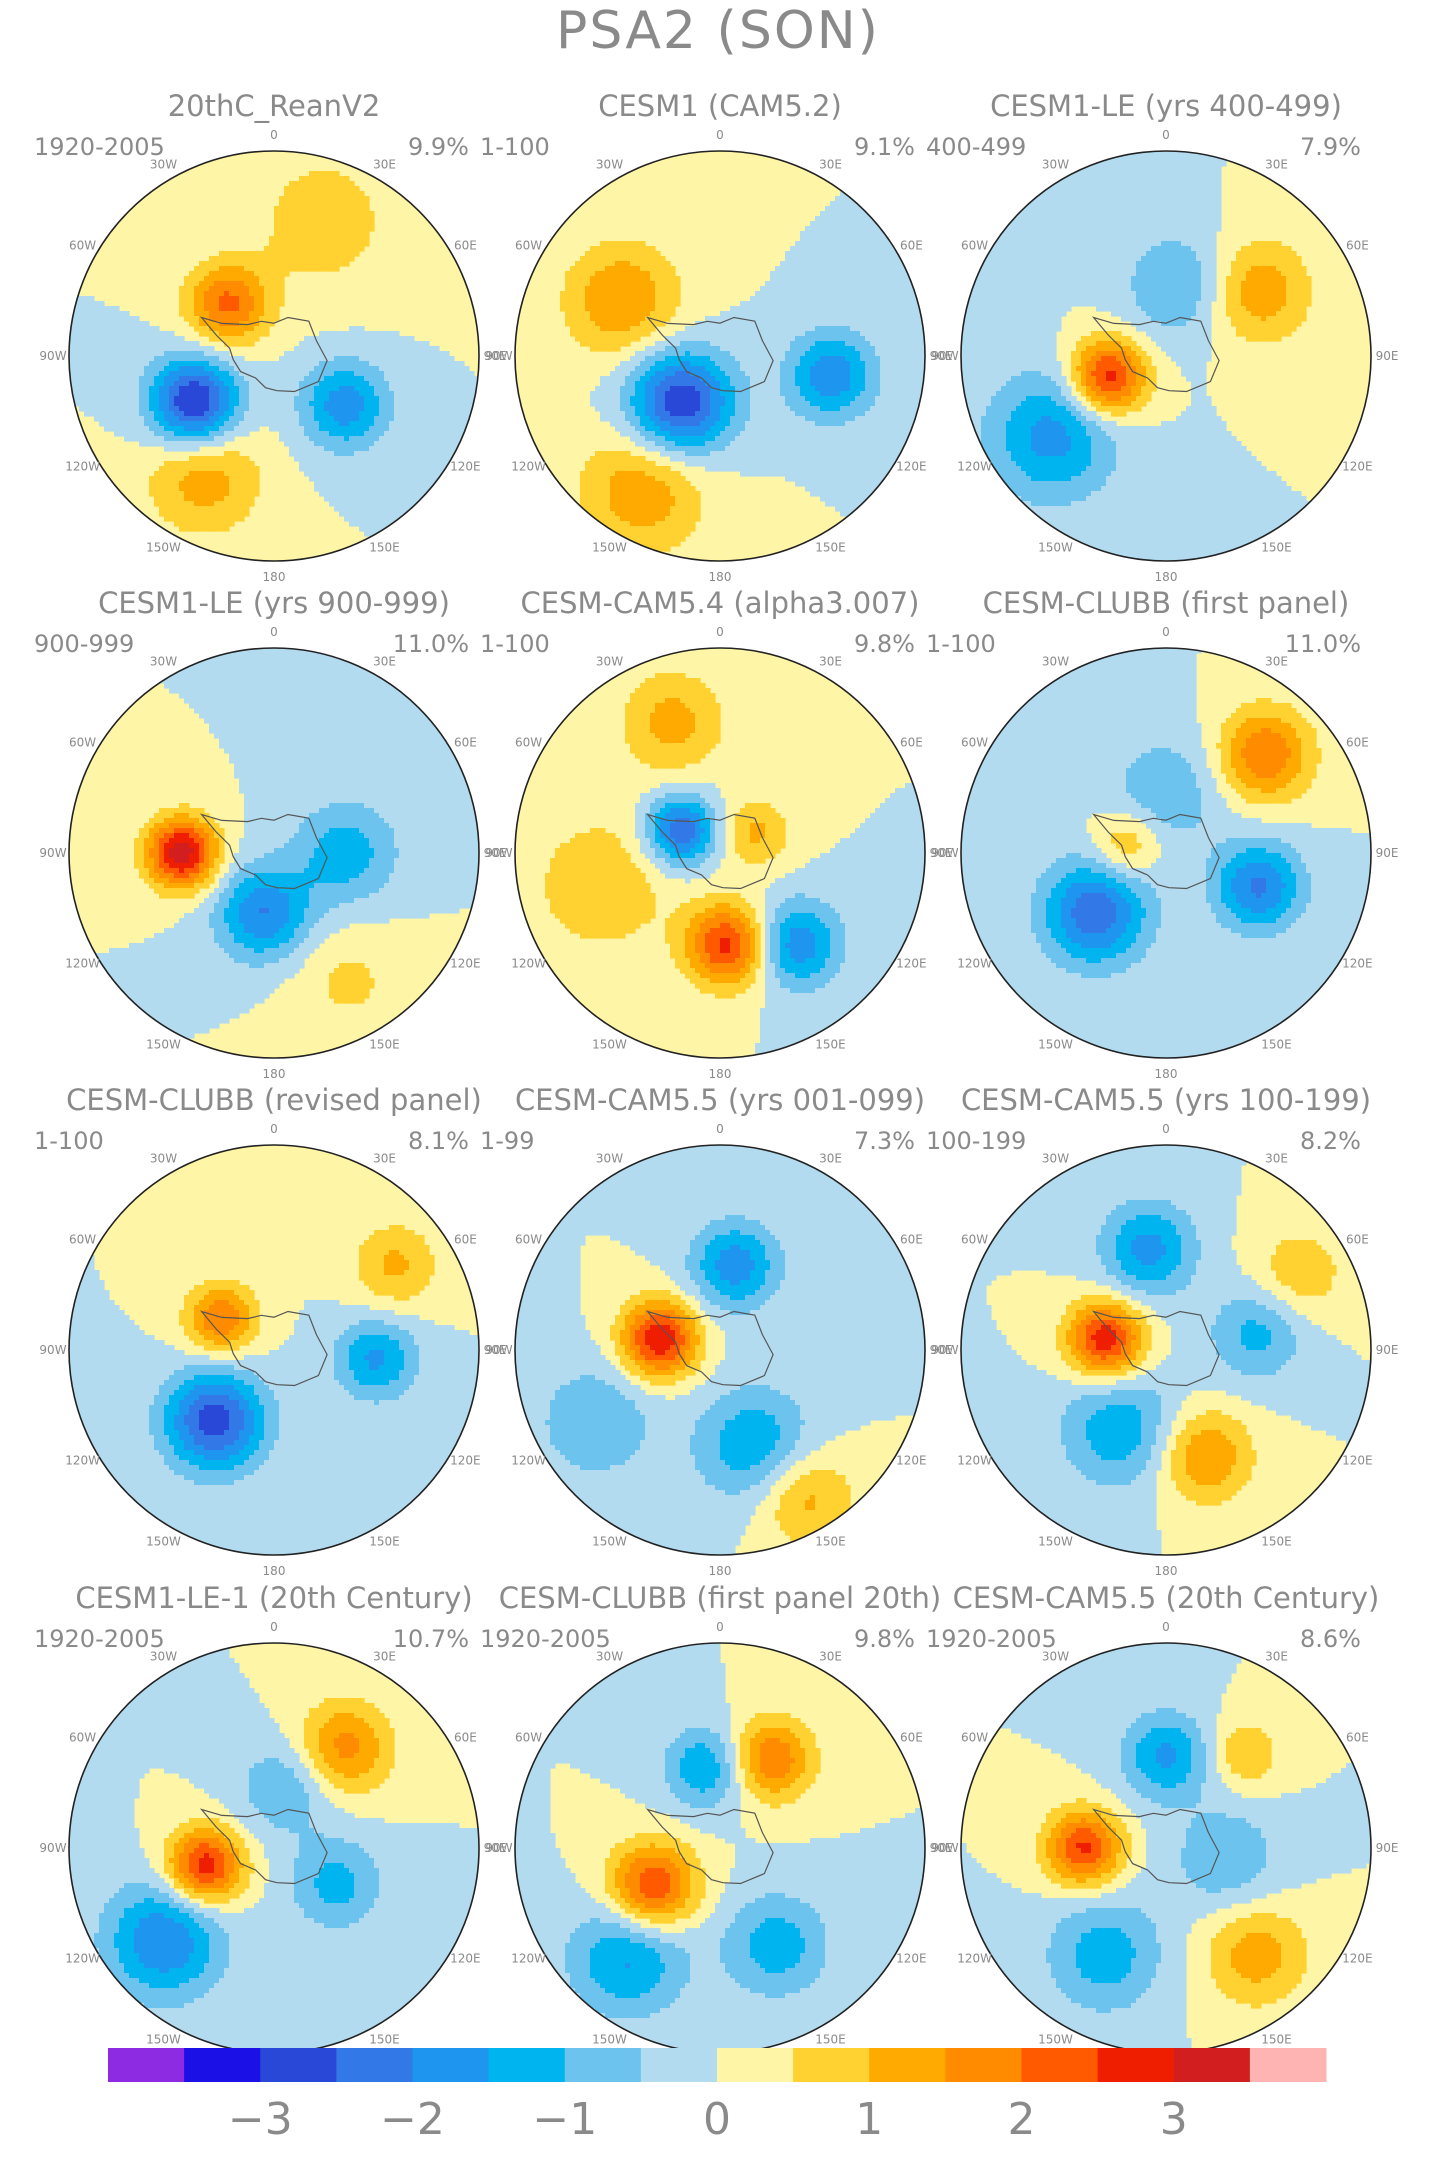 Image resolution: width=1442 pixels, height=2168 pixels. I want to click on panel-title: CESM-CLUBB (first panel), so click(1166, 603).